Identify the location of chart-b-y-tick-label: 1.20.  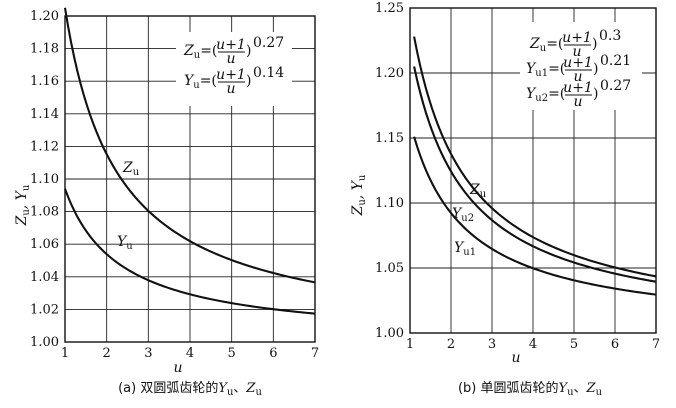
(389, 73).